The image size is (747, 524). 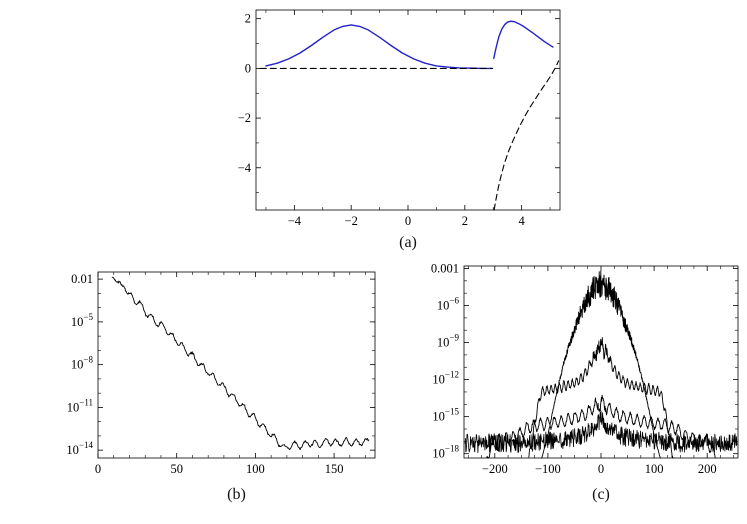 What do you see at coordinates (409, 45) in the screenshot?
I see `series-wavepacket` at bounding box center [409, 45].